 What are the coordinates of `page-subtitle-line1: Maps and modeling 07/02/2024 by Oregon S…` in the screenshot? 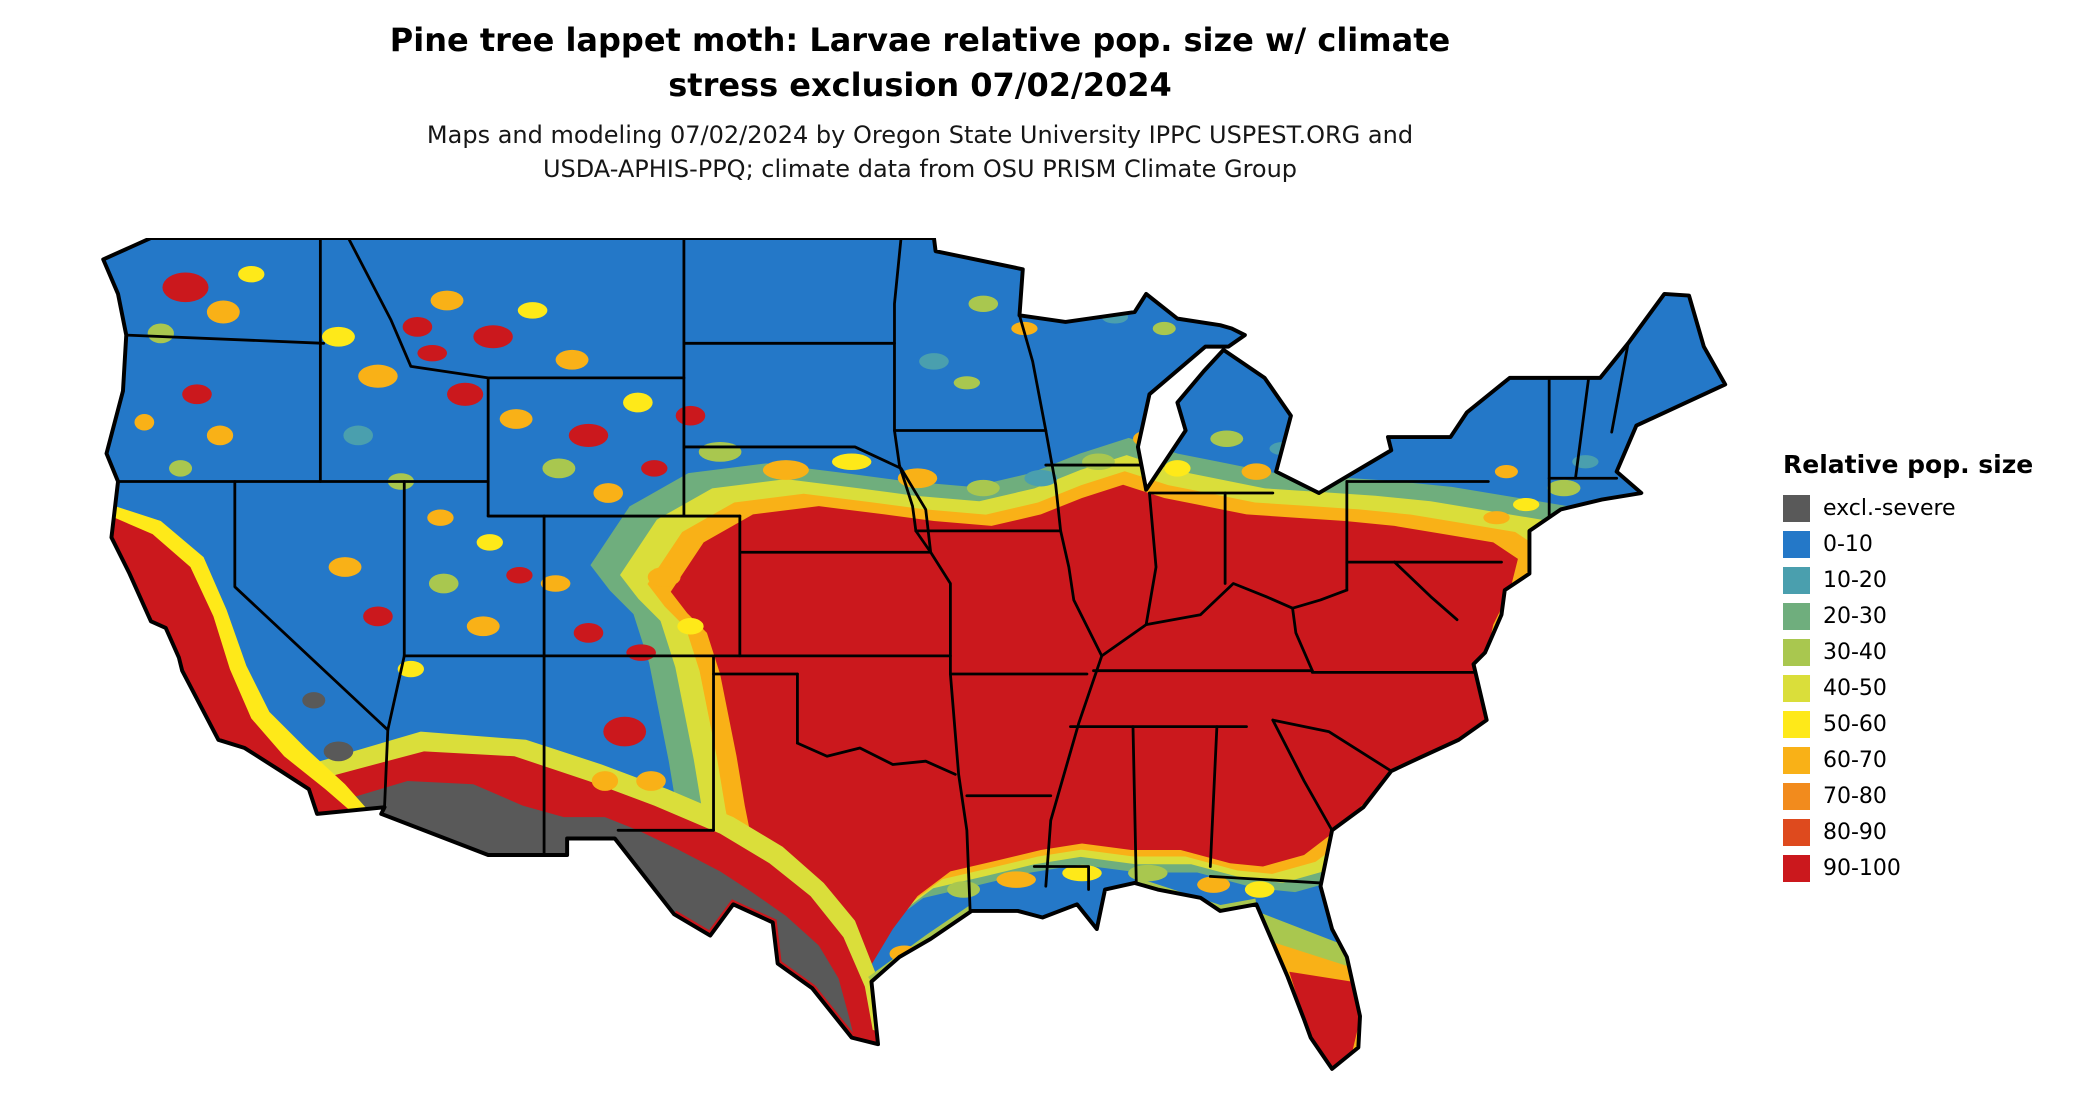 It's located at (920, 135).